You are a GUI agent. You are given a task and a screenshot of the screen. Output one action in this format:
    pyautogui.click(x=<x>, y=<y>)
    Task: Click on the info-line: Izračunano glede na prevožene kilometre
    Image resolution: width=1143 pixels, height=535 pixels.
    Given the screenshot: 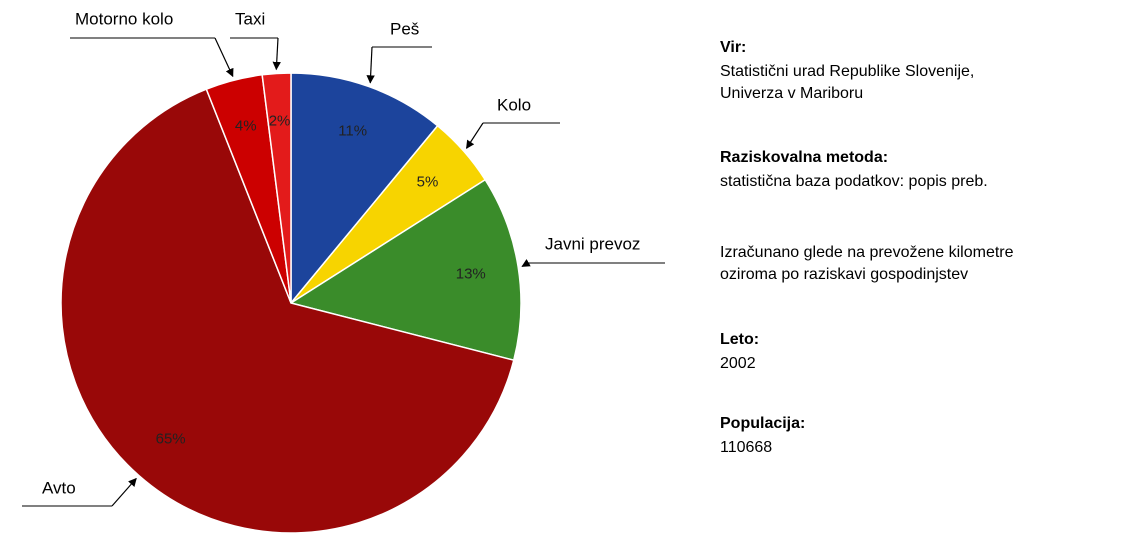 What is the action you would take?
    pyautogui.click(x=867, y=252)
    